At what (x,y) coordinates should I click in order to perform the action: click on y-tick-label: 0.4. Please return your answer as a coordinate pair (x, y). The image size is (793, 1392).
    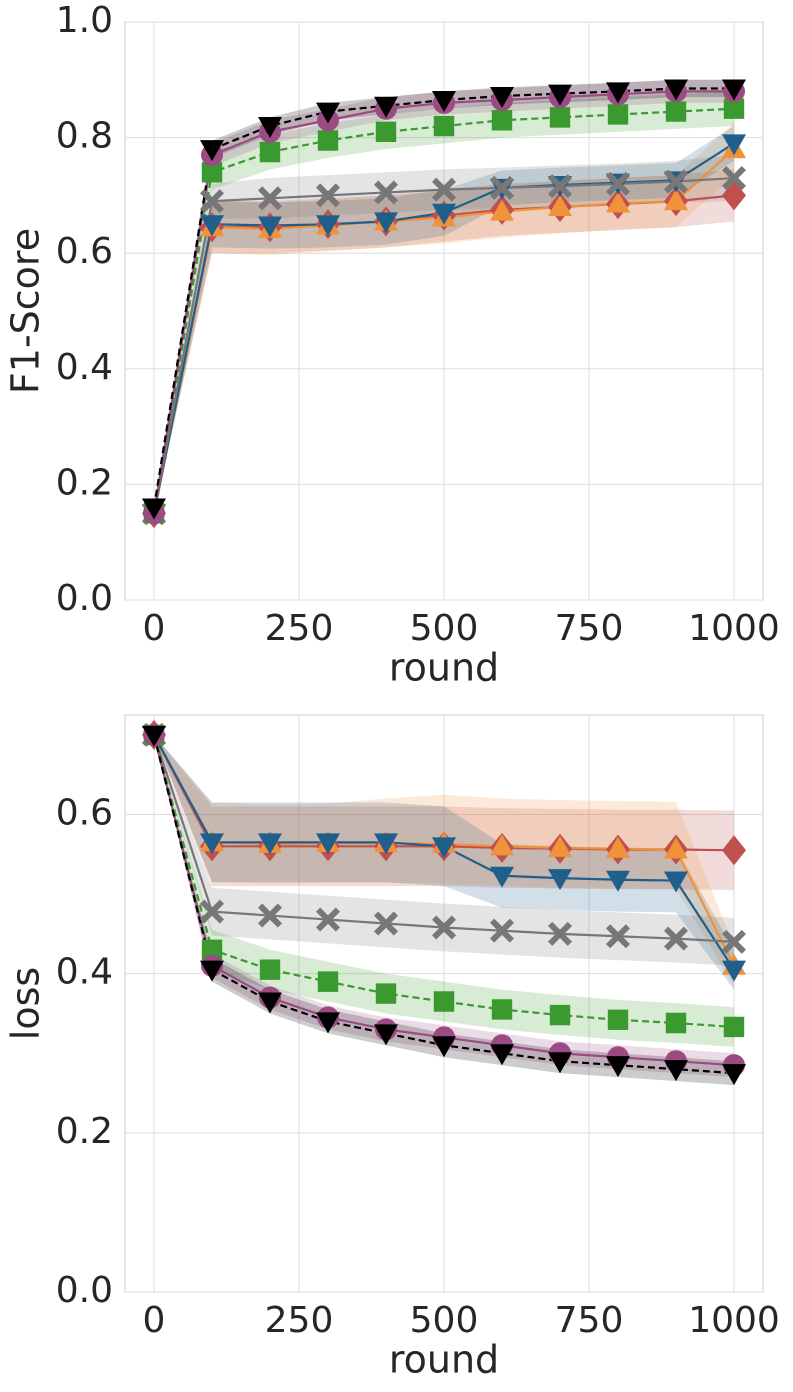
    Looking at the image, I should click on (84, 972).